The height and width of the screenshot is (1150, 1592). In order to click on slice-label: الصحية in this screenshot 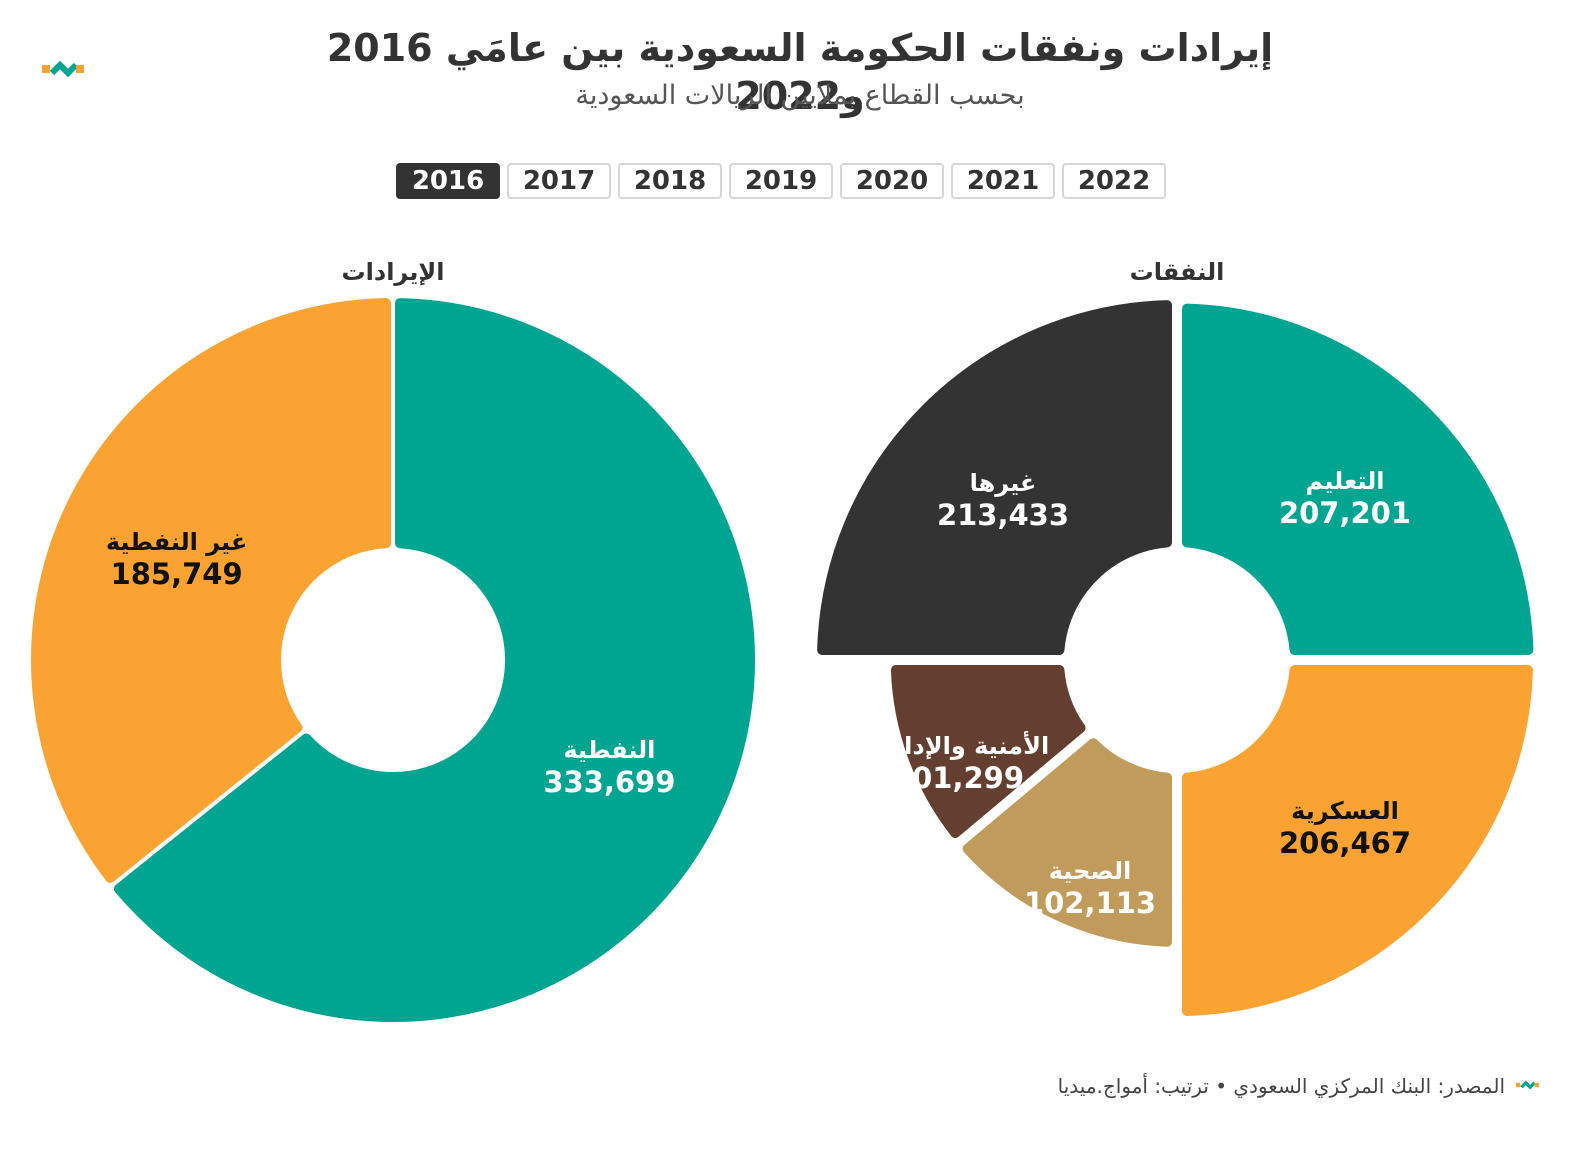, I will do `click(1090, 871)`.